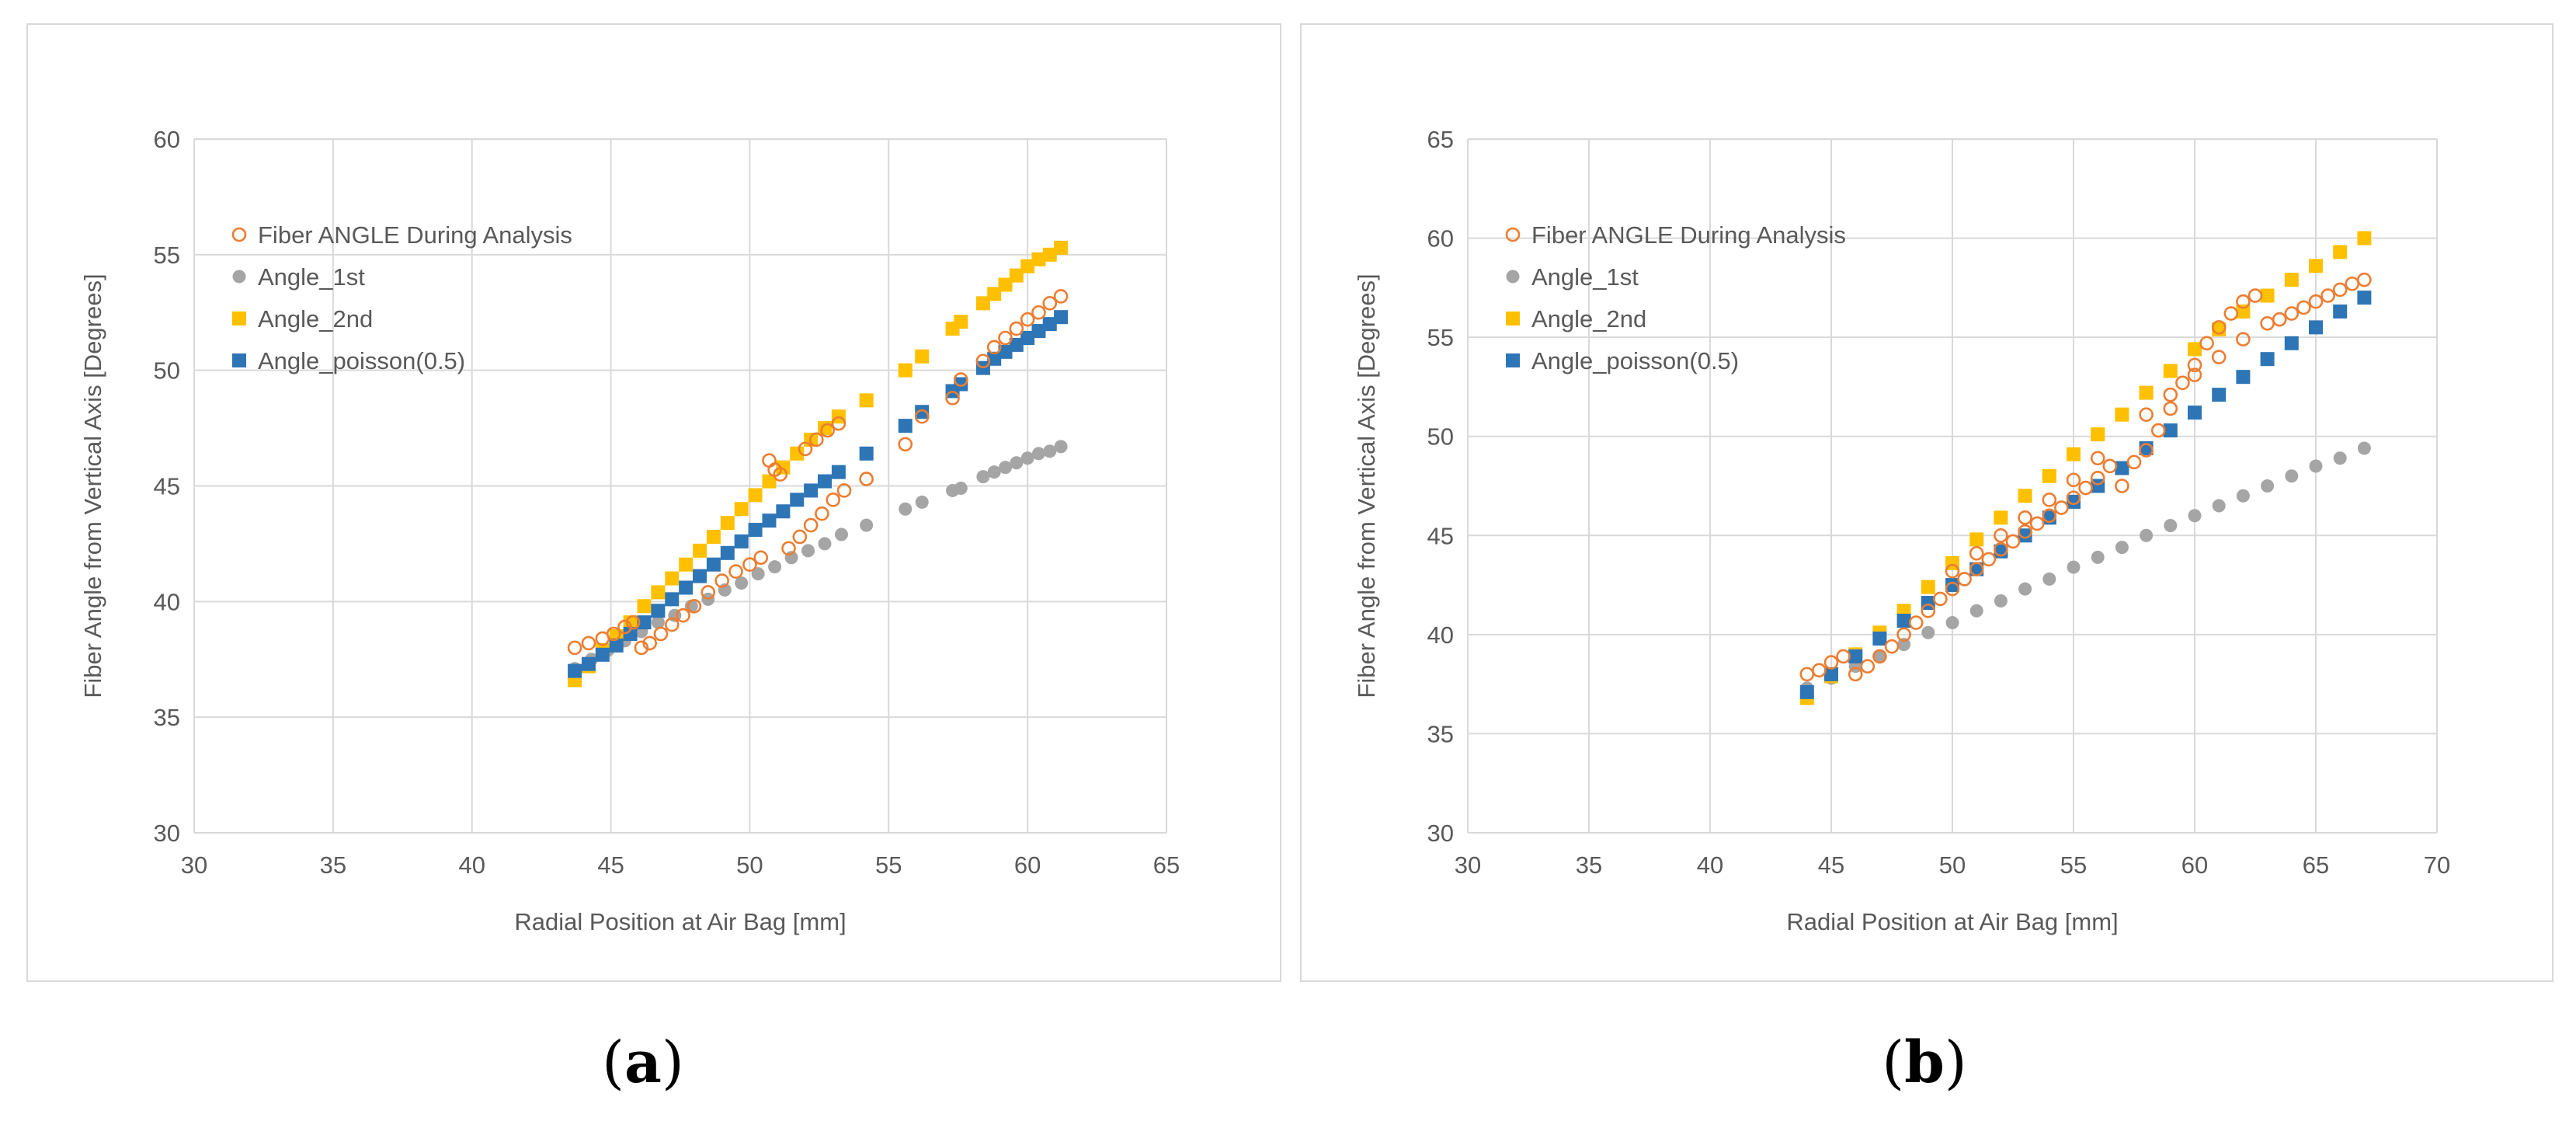  What do you see at coordinates (1952, 921) in the screenshot?
I see `x-axis-title: Radial Position at Air Bag [mm]` at bounding box center [1952, 921].